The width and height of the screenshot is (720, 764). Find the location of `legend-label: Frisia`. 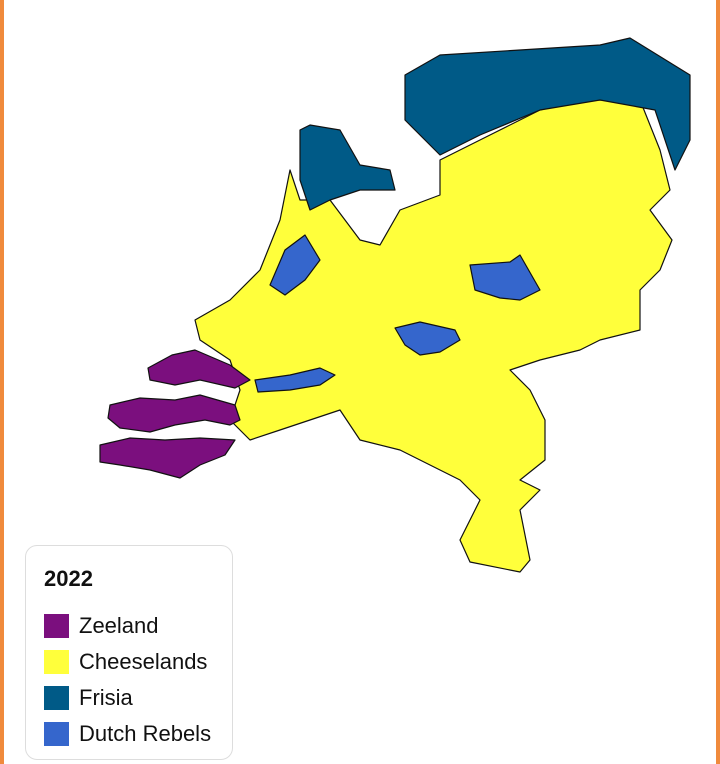

legend-label: Frisia is located at coordinates (106, 697).